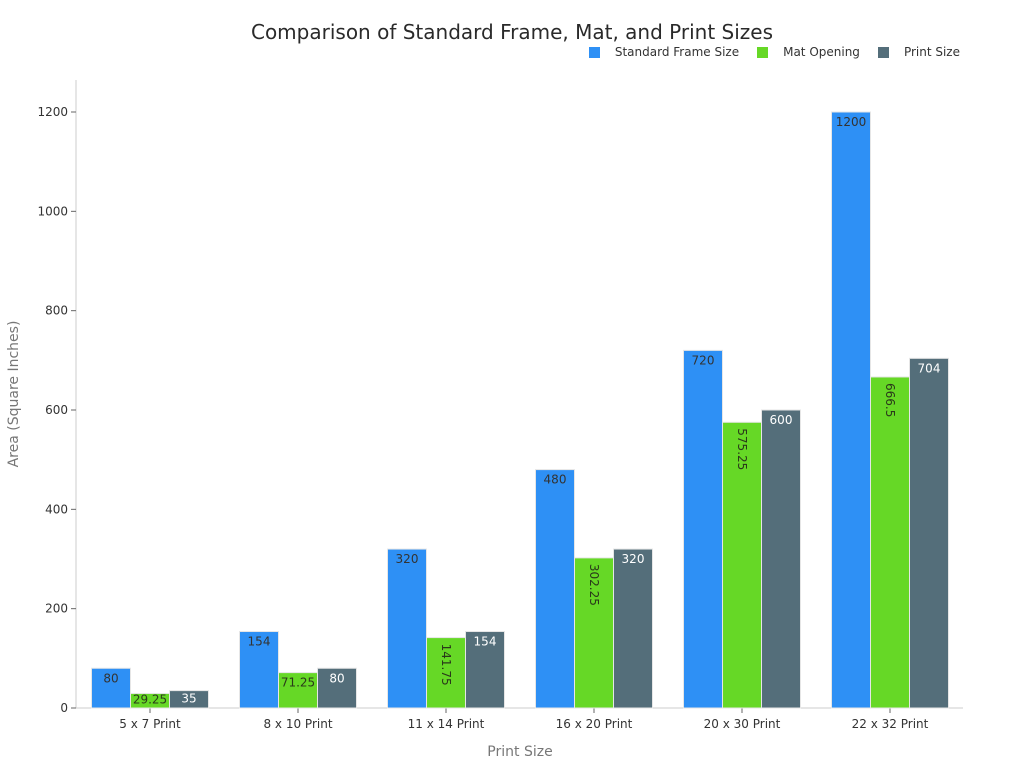 This screenshot has width=1024, height=768. What do you see at coordinates (890, 400) in the screenshot?
I see `bar-value-label: 666.5` at bounding box center [890, 400].